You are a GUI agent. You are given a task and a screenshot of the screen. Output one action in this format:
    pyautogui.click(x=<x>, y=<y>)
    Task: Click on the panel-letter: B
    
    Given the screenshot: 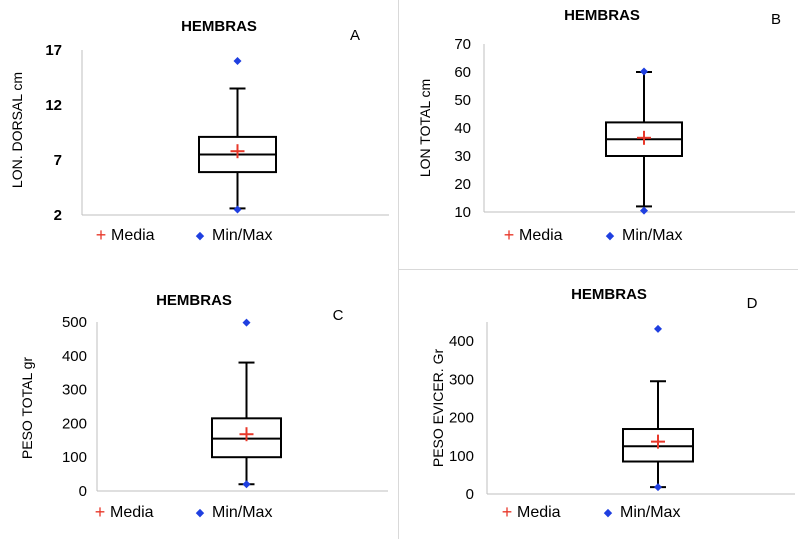 What is the action you would take?
    pyautogui.click(x=776, y=19)
    